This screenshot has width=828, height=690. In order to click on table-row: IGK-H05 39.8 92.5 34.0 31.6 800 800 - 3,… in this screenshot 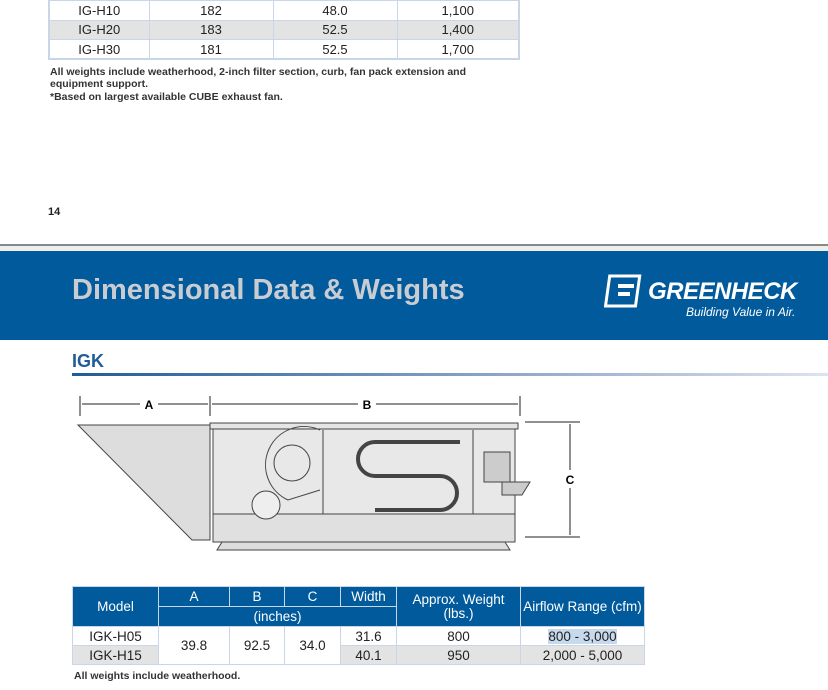, I will do `click(358, 645)`.